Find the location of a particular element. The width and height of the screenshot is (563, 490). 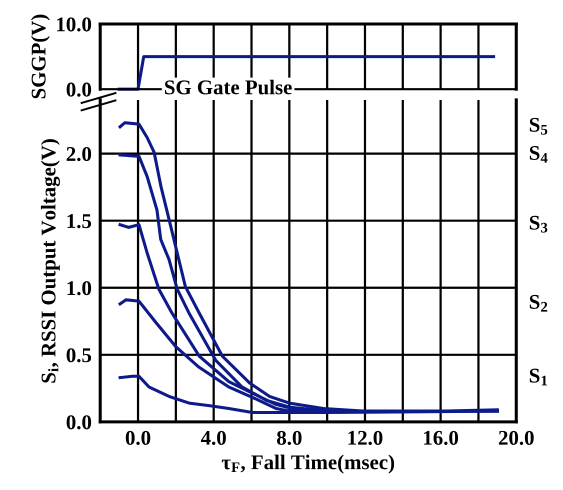

y-tick-label: 1.0 is located at coordinates (80, 288).